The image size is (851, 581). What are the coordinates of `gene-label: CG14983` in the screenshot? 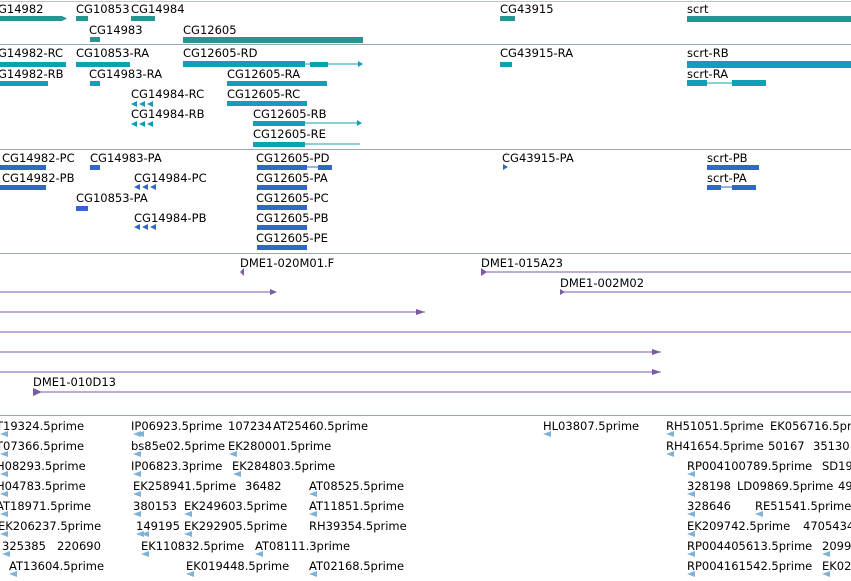 It's located at (116, 30).